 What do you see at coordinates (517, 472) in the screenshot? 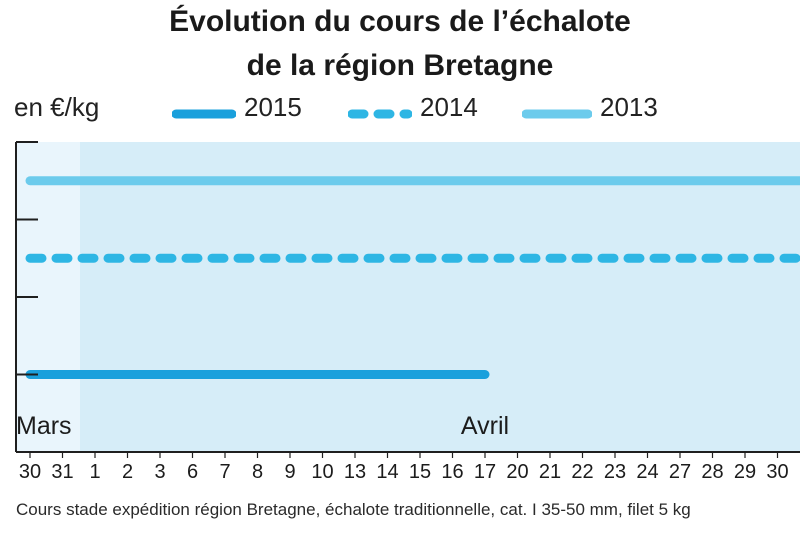
I see `x-tick-label: 20` at bounding box center [517, 472].